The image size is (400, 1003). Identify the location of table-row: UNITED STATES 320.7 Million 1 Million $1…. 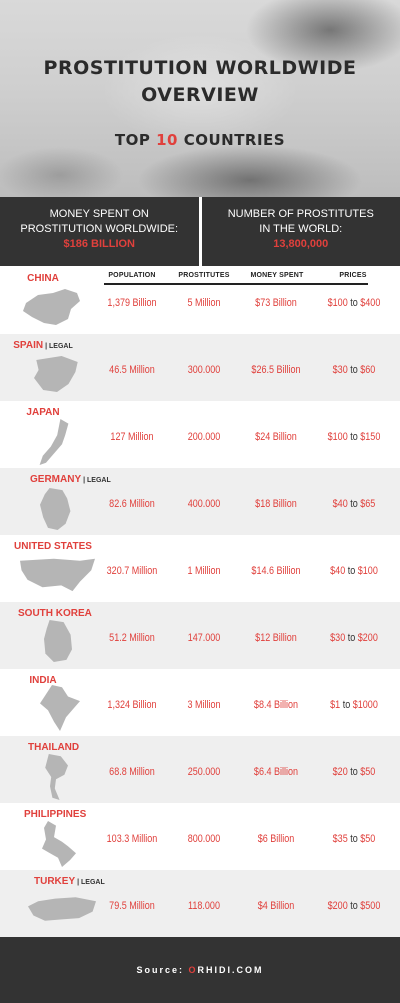
(200, 568).